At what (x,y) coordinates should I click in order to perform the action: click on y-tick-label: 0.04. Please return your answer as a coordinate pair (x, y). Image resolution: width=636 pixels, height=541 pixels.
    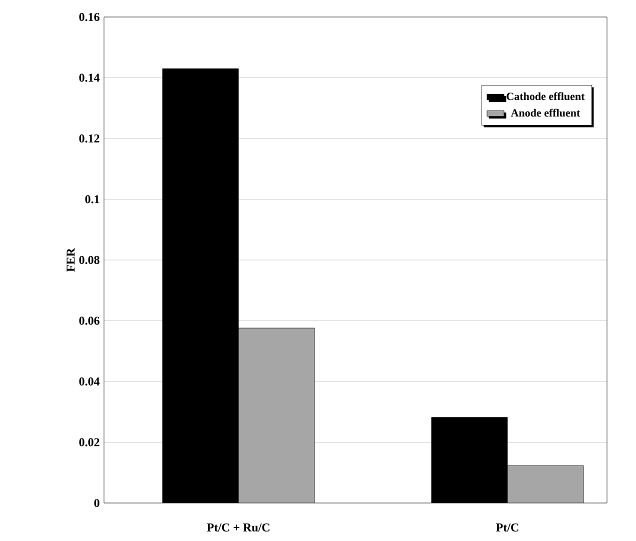
    Looking at the image, I should click on (89, 381).